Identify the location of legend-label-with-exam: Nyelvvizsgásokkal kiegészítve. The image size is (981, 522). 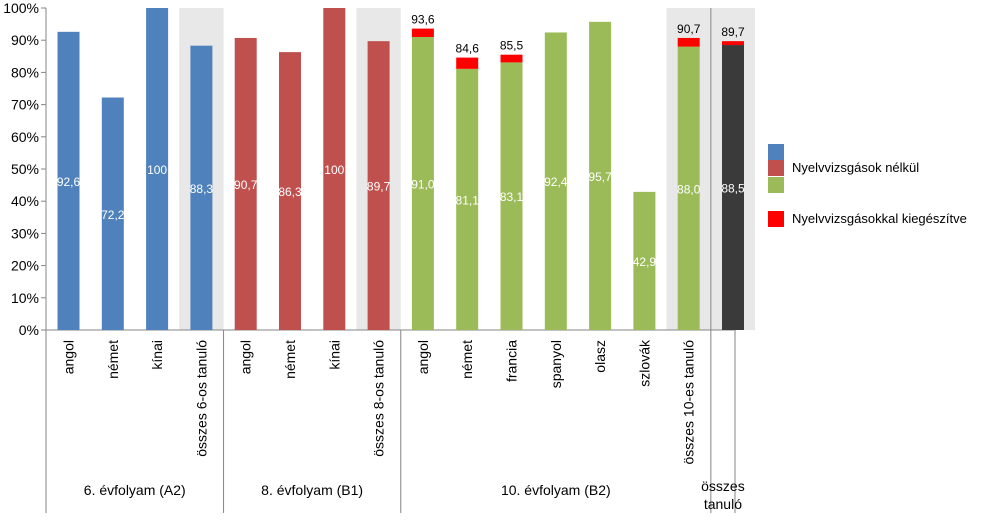
(879, 218).